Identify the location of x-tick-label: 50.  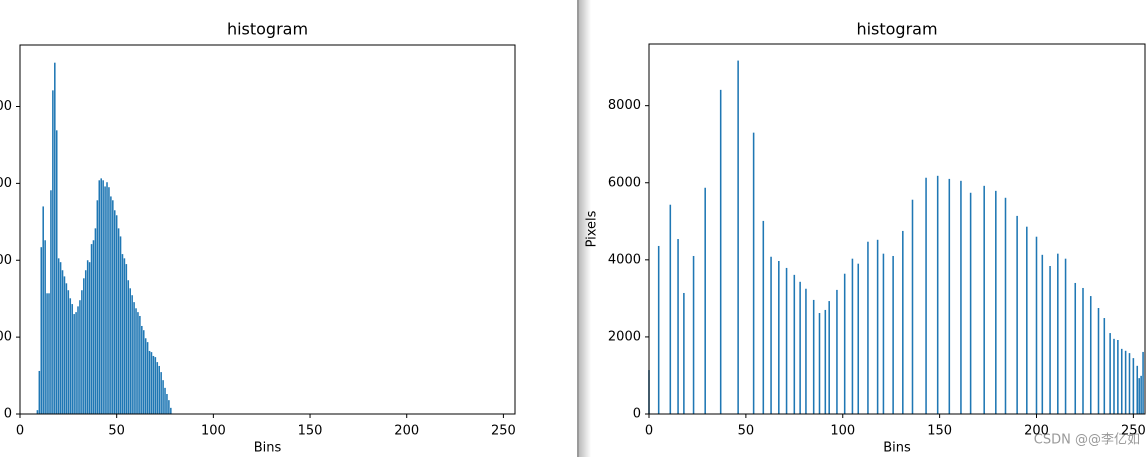
(746, 431).